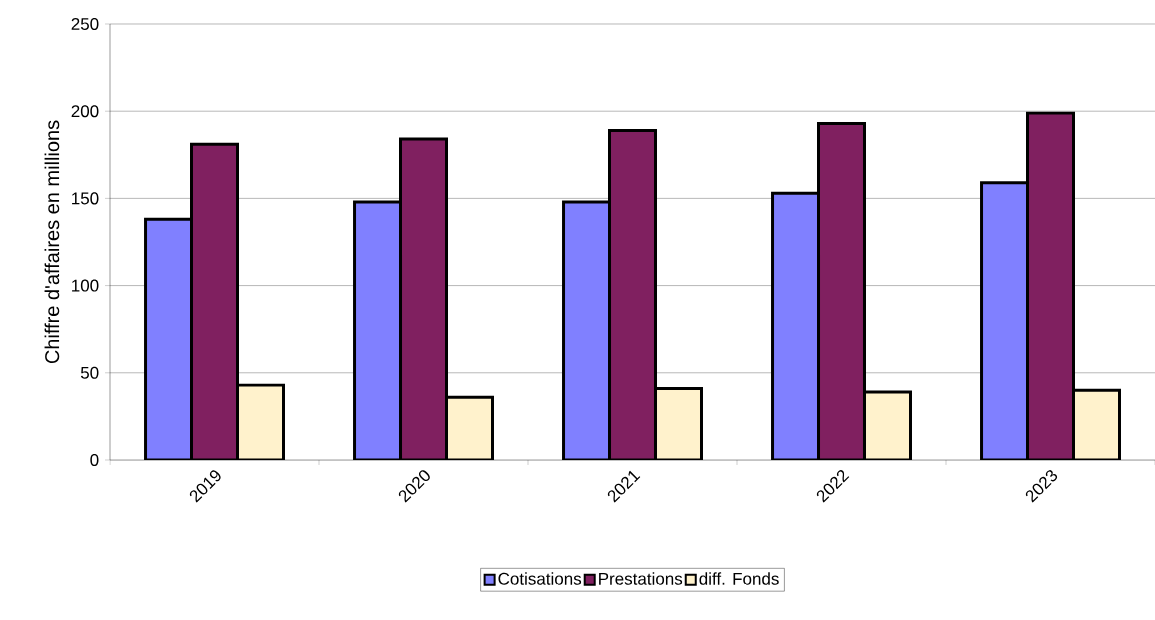  What do you see at coordinates (85, 285) in the screenshot?
I see `y-tick-label: 100` at bounding box center [85, 285].